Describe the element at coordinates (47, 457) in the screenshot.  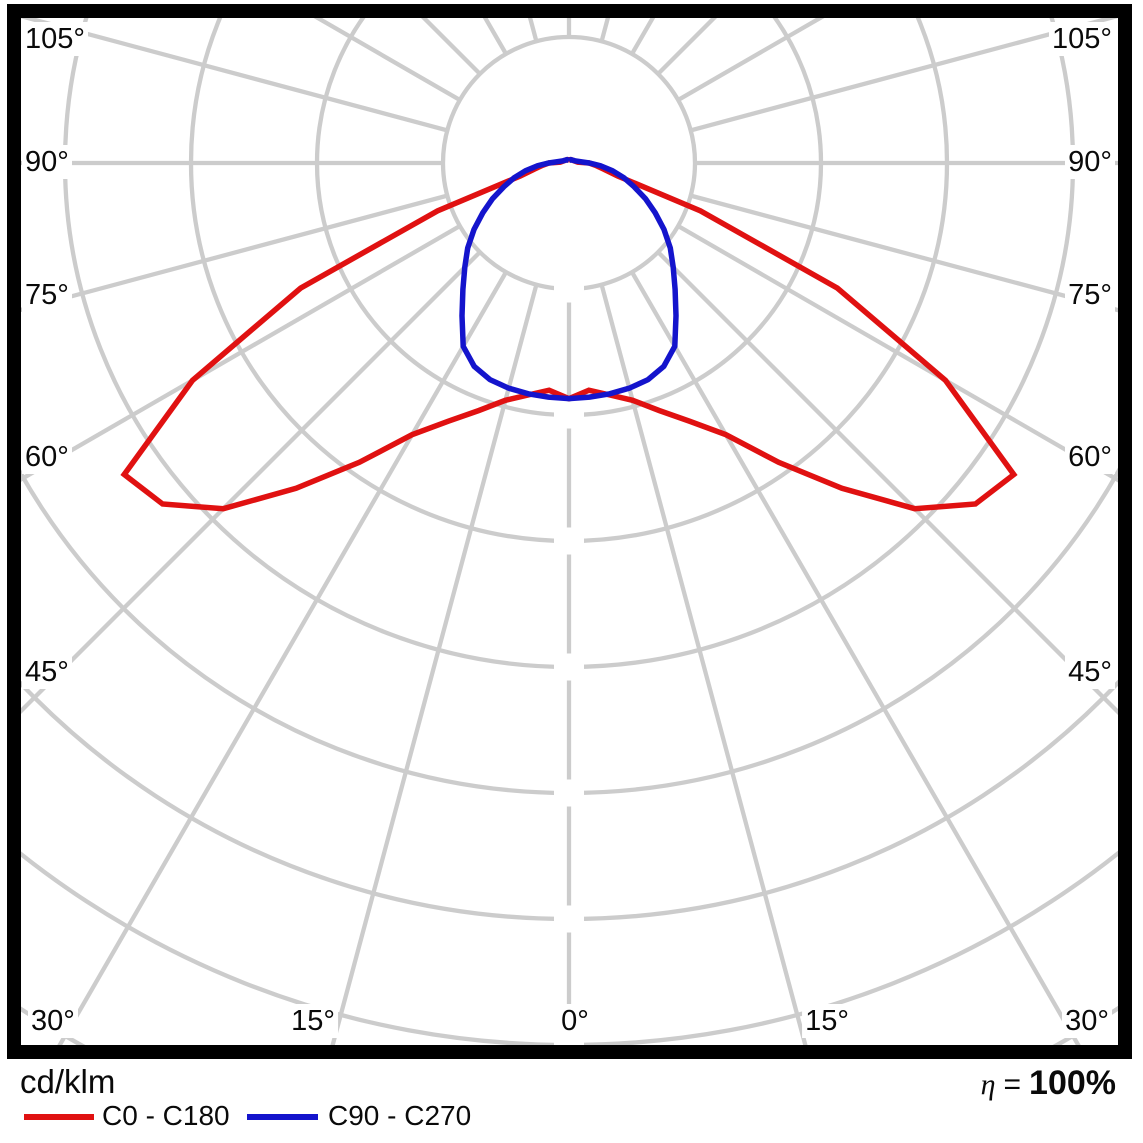
I see `gamma-label-left-60: 60°` at that location.